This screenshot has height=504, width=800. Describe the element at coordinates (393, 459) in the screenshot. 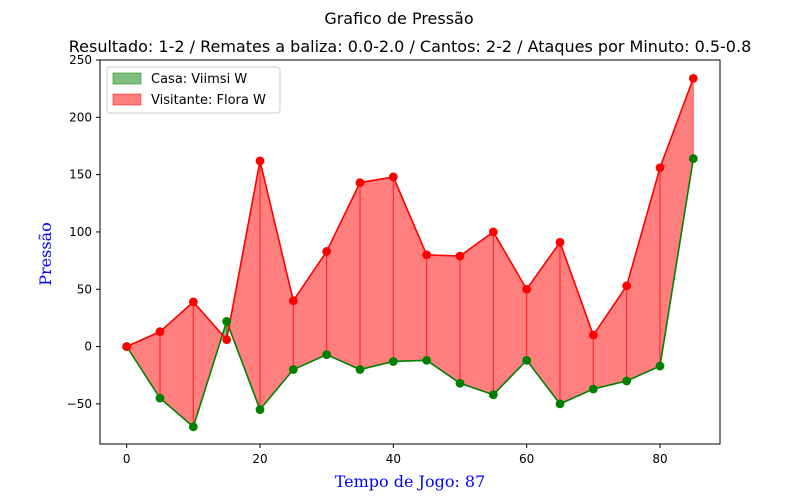

I see `x-tick-label: 40` at that location.